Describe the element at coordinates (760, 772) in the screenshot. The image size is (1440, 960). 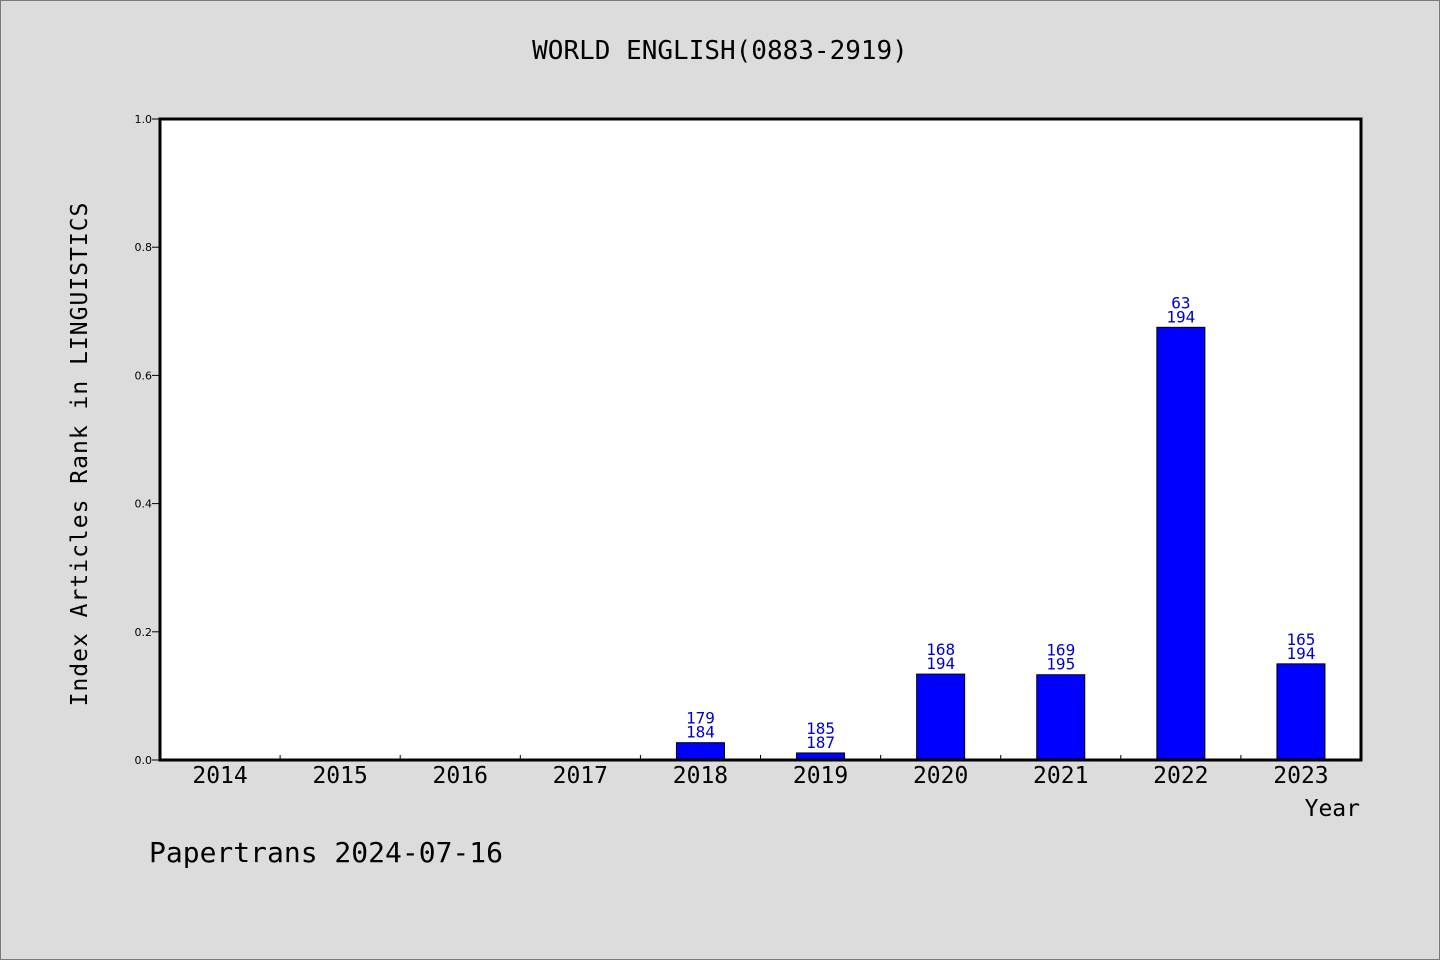
I see `x-ticks-group: 2014 2015 2016 2017 2018 2019 2020 2021 2022 2023` at that location.